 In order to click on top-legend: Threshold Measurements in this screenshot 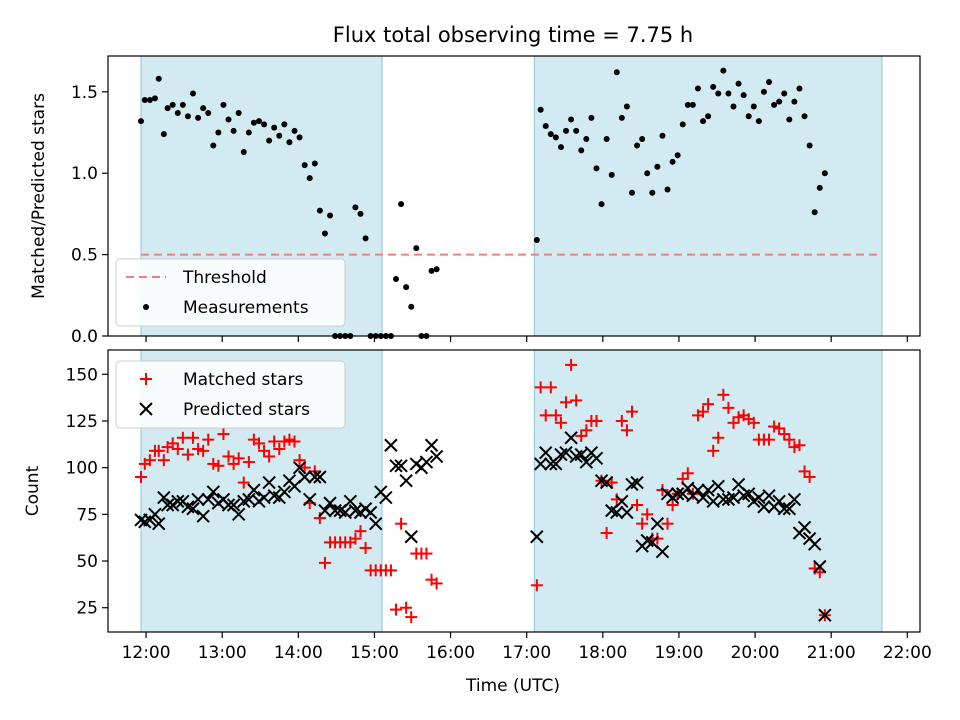, I will do `click(230, 292)`.